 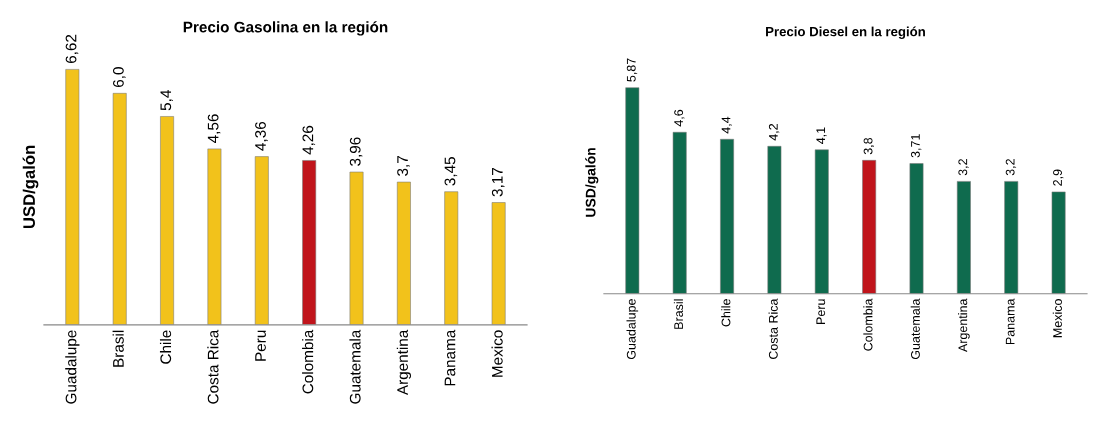 What do you see at coordinates (679, 118) in the screenshot?
I see `data-label: 4,6` at bounding box center [679, 118].